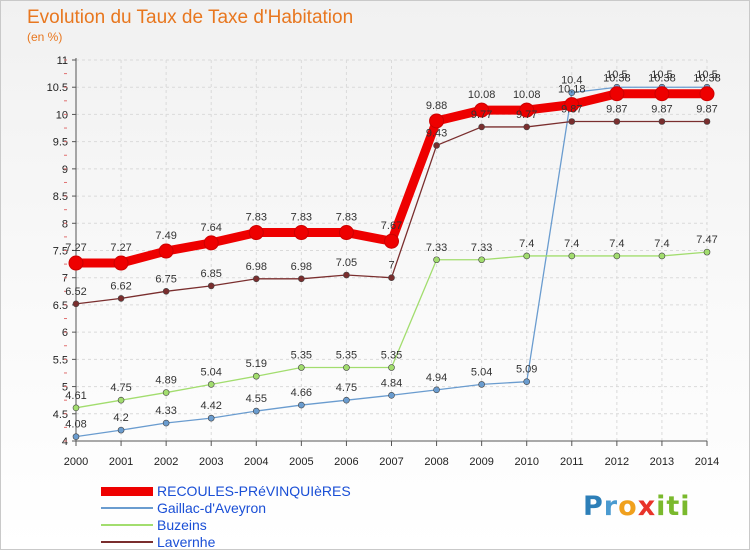 The image size is (750, 551). Describe the element at coordinates (165, 279) in the screenshot. I see `data-label: 6.75` at that location.